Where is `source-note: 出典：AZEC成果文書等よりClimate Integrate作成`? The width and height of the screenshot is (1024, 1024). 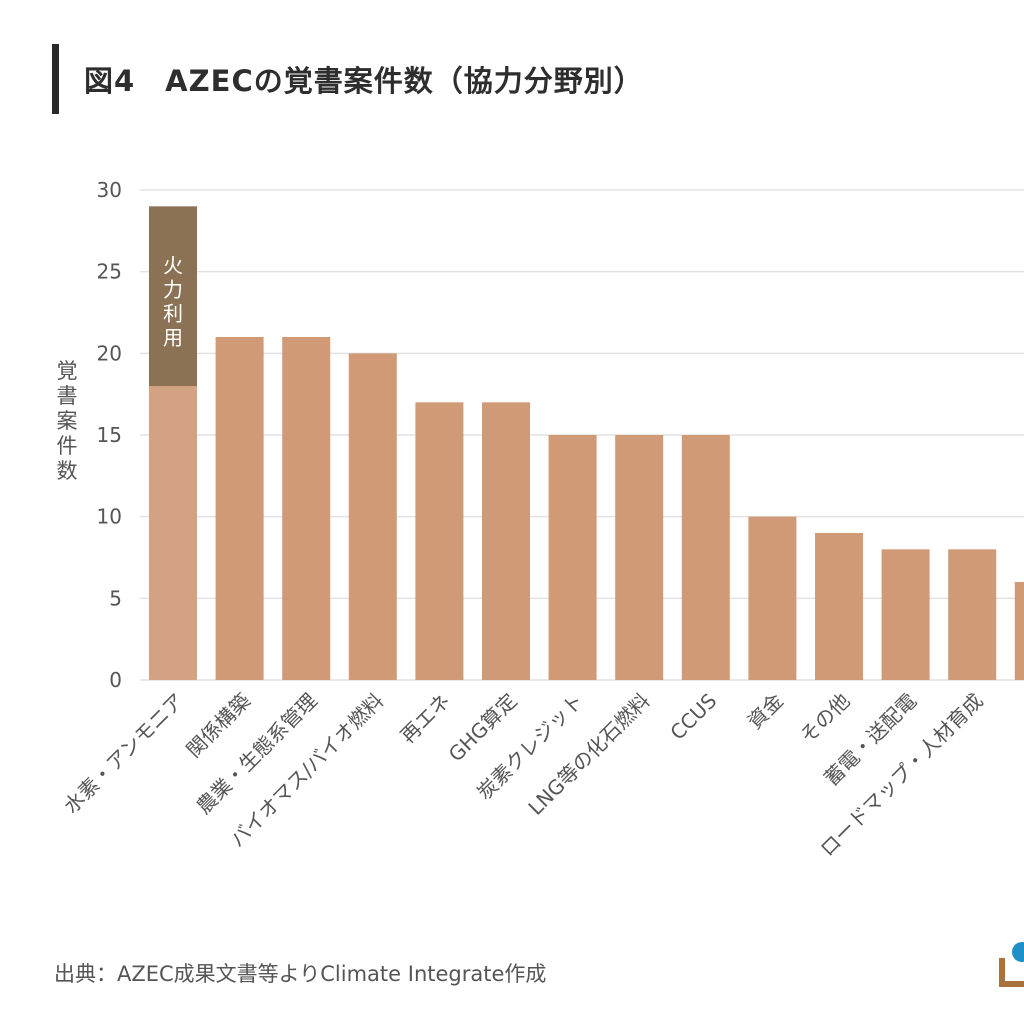
source-note: 出典：AZEC成果文書等よりClimate Integrate作成 is located at coordinates (300, 974).